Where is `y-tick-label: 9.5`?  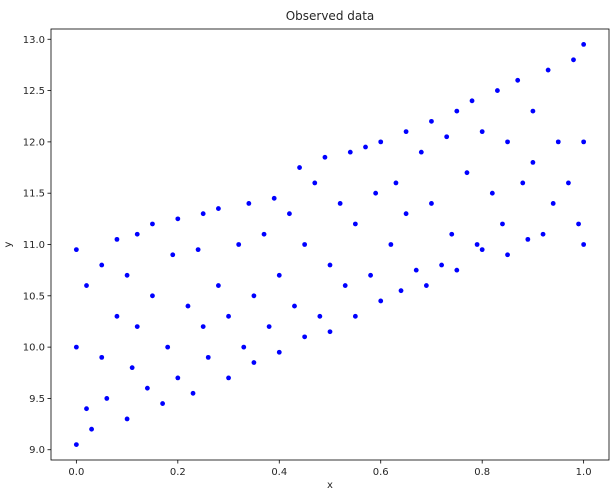 y-tick-label: 9.5 is located at coordinates (37, 399).